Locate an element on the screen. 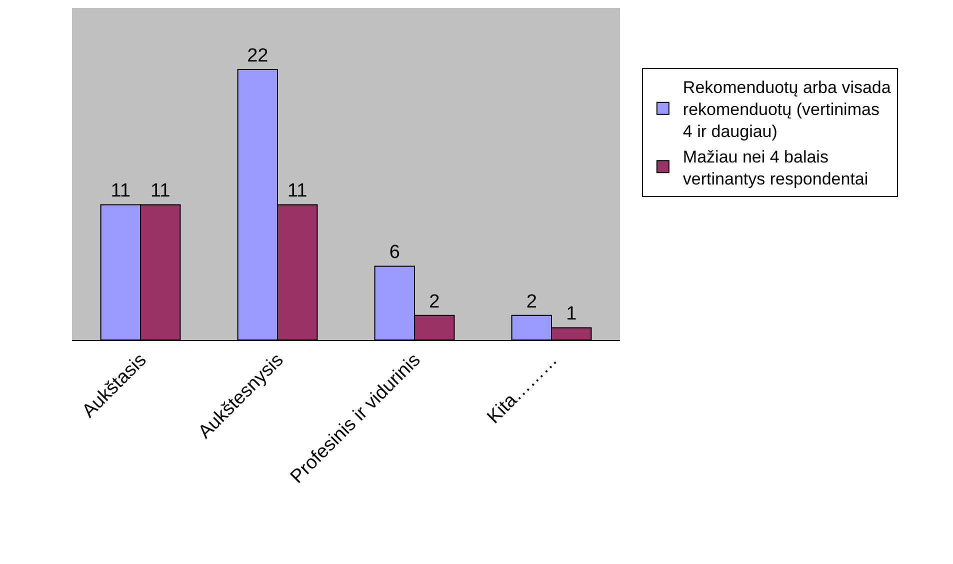 The image size is (953, 564). data-label: 22 is located at coordinates (257, 55).